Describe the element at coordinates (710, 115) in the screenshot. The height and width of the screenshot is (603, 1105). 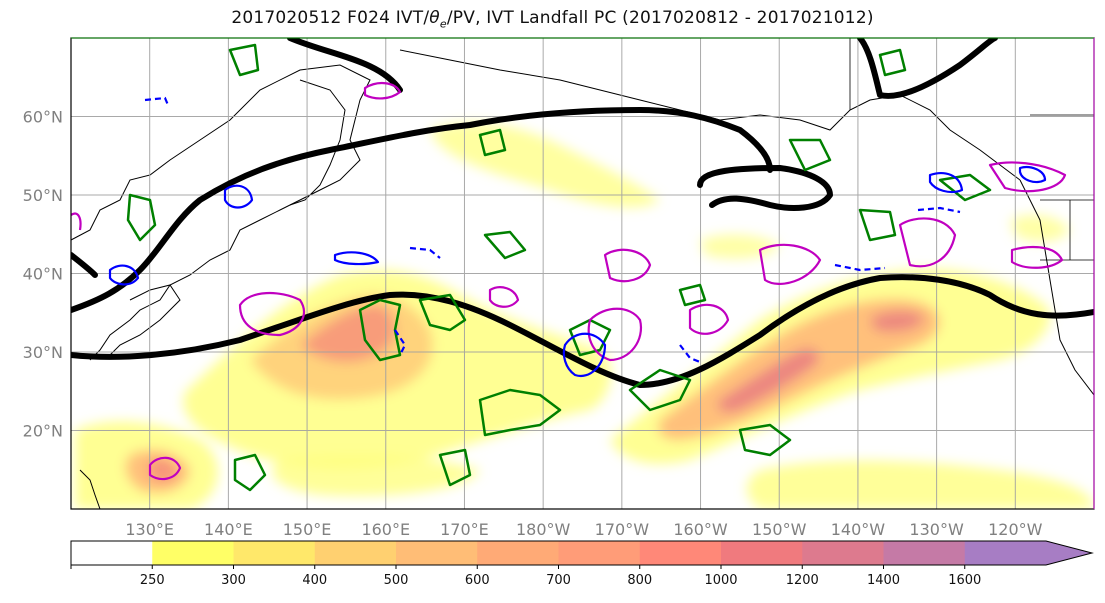
I see `coast-alaska` at that location.